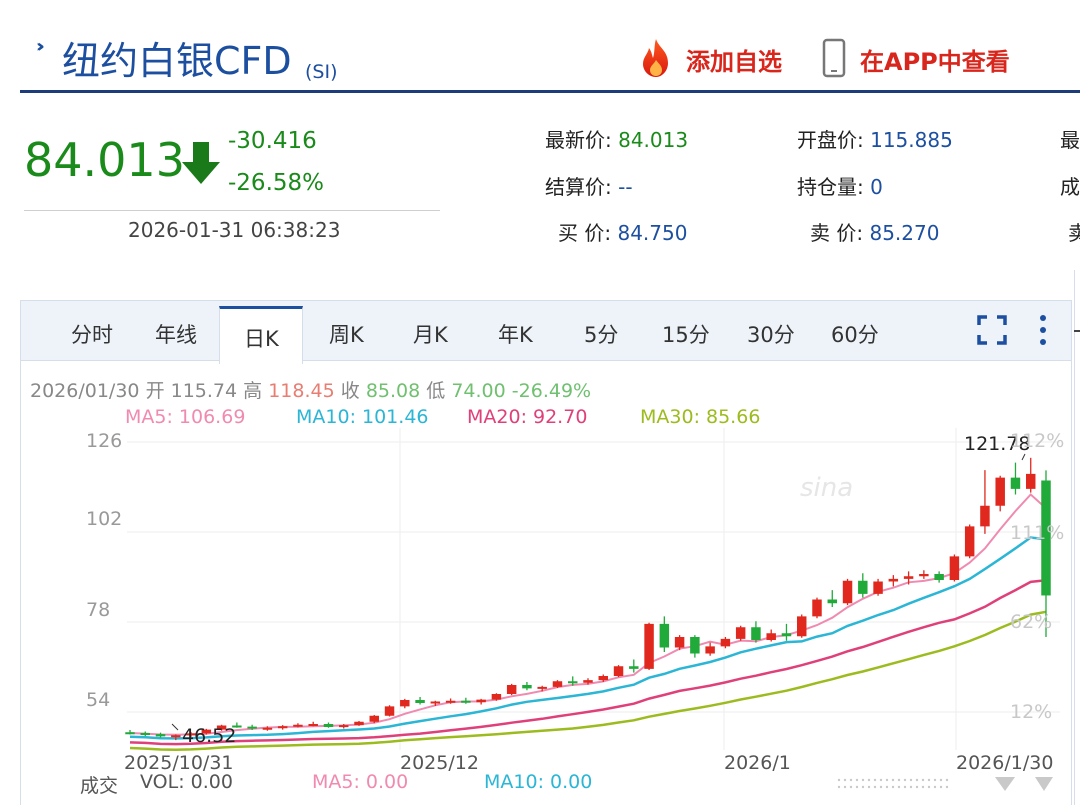 This screenshot has width=1080, height=805. What do you see at coordinates (232, 210) in the screenshot?
I see `divider` at bounding box center [232, 210].